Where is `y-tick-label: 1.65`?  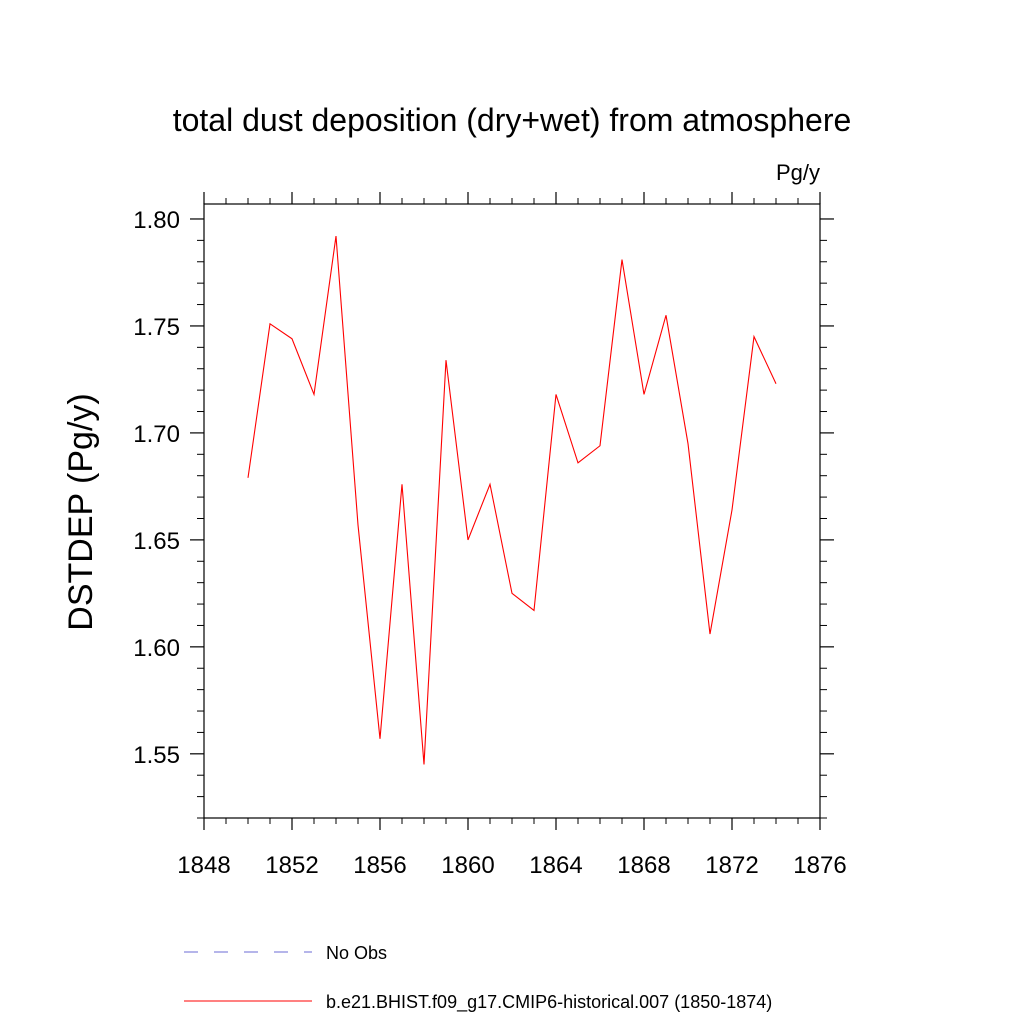 y-tick-label: 1.65 is located at coordinates (156, 541).